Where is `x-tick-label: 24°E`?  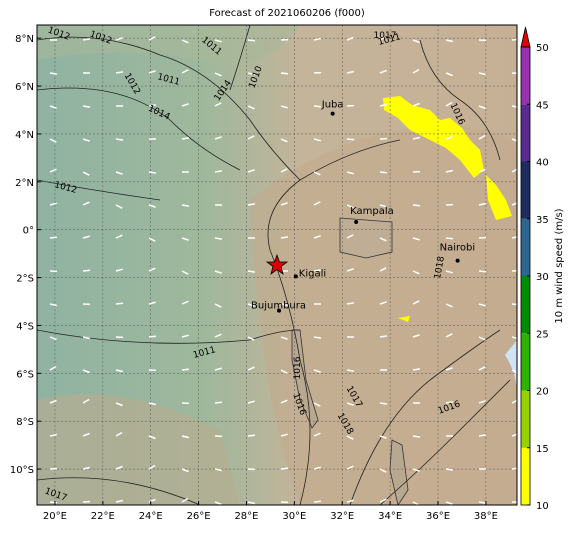
x-tick-label: 24°E is located at coordinates (151, 516).